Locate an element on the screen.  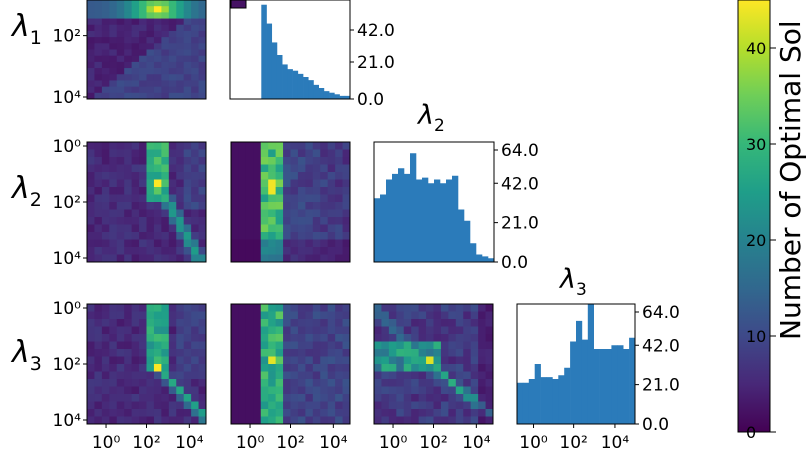
y-tick-label: 0.0 is located at coordinates (655, 425).